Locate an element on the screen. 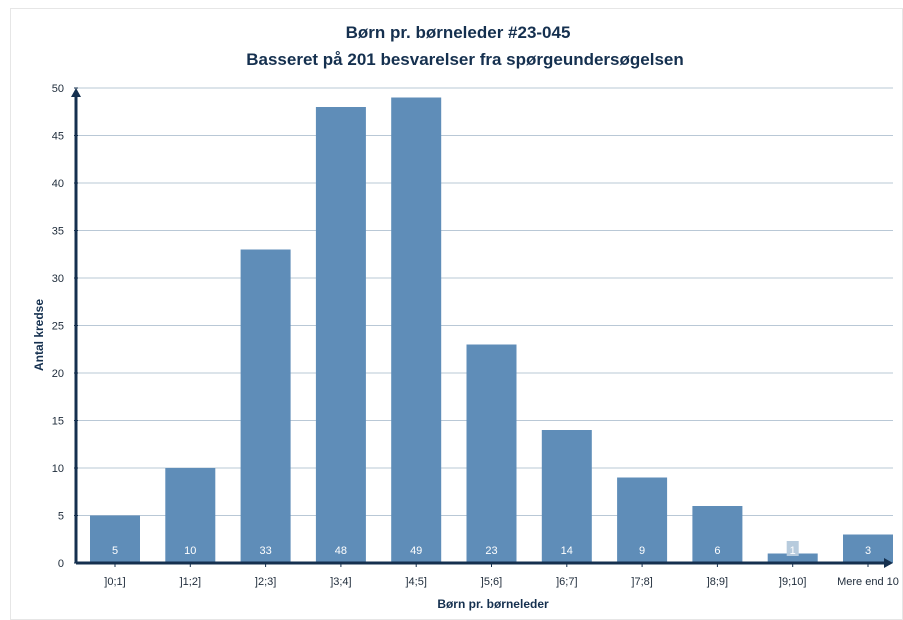  data-label: 10 is located at coordinates (190, 551).